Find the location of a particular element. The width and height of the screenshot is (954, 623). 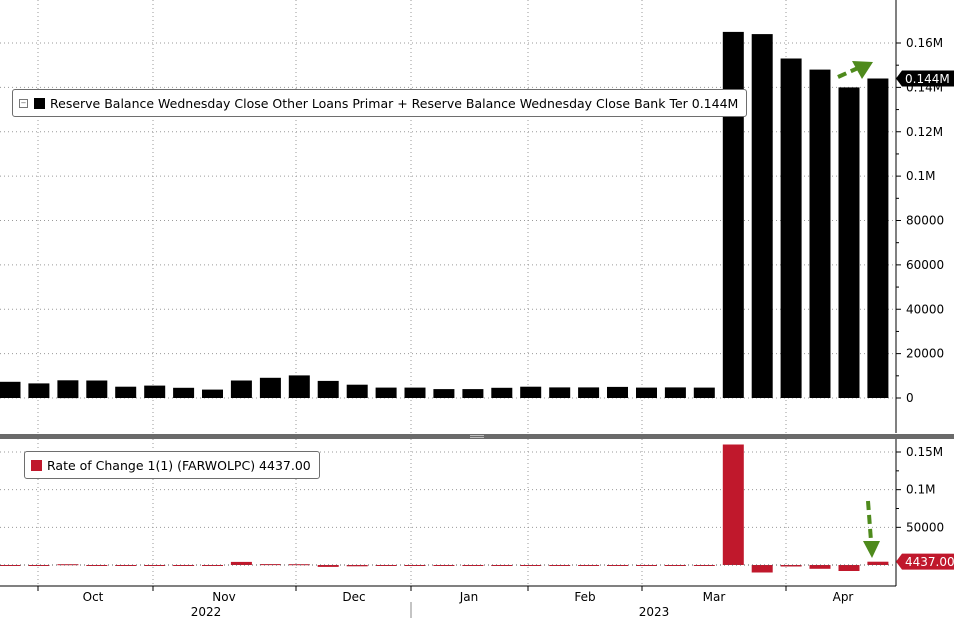

x-month-label: Nov is located at coordinates (223, 597).